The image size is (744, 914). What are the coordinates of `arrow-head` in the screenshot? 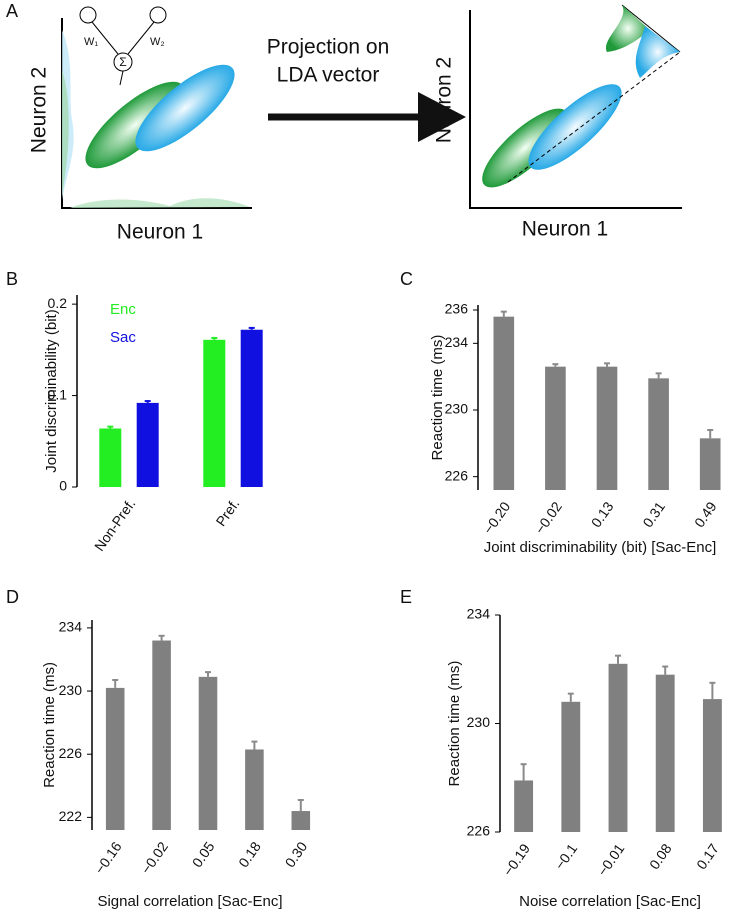 It's located at (442, 117).